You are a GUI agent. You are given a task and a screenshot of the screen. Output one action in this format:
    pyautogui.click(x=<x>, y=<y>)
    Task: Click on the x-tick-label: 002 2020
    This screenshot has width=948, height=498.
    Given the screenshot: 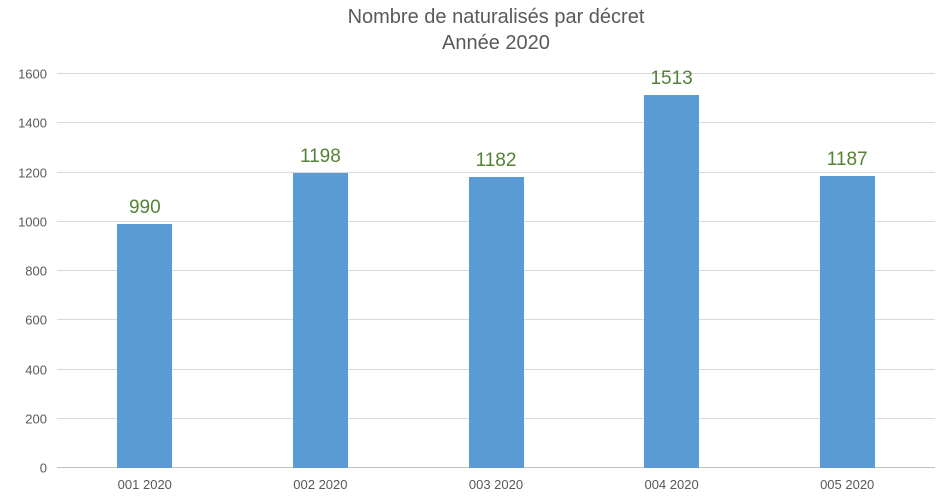 What is the action you would take?
    pyautogui.click(x=320, y=484)
    